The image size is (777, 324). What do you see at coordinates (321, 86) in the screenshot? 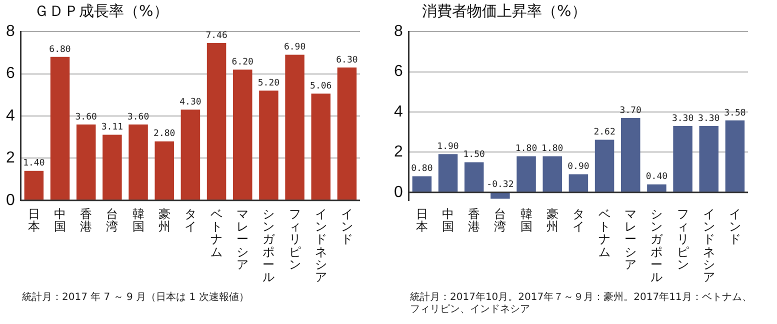
I see `data-label: 5.06` at bounding box center [321, 86].